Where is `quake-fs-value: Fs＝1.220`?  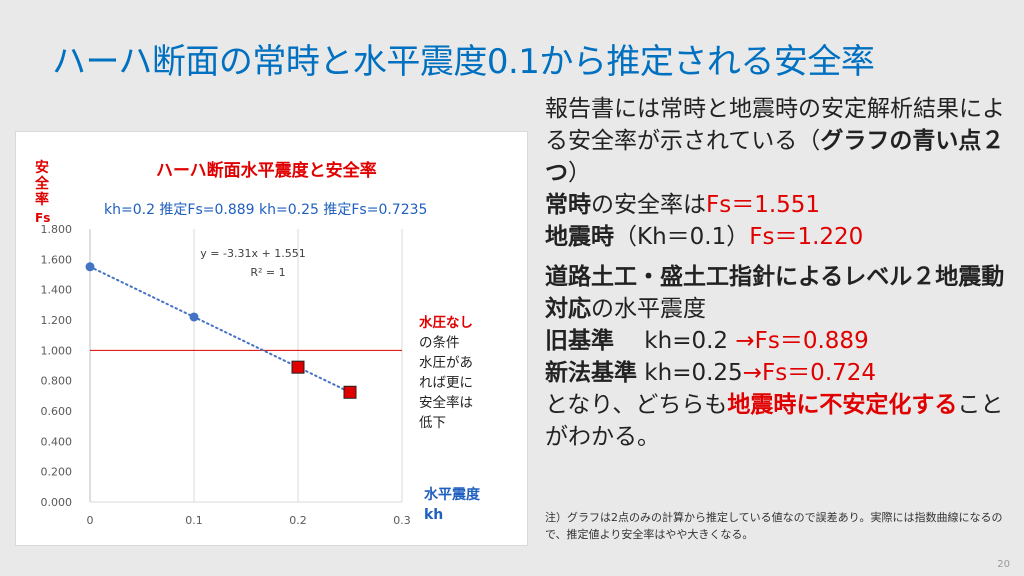
quake-fs-value: Fs＝1.220 is located at coordinates (806, 237).